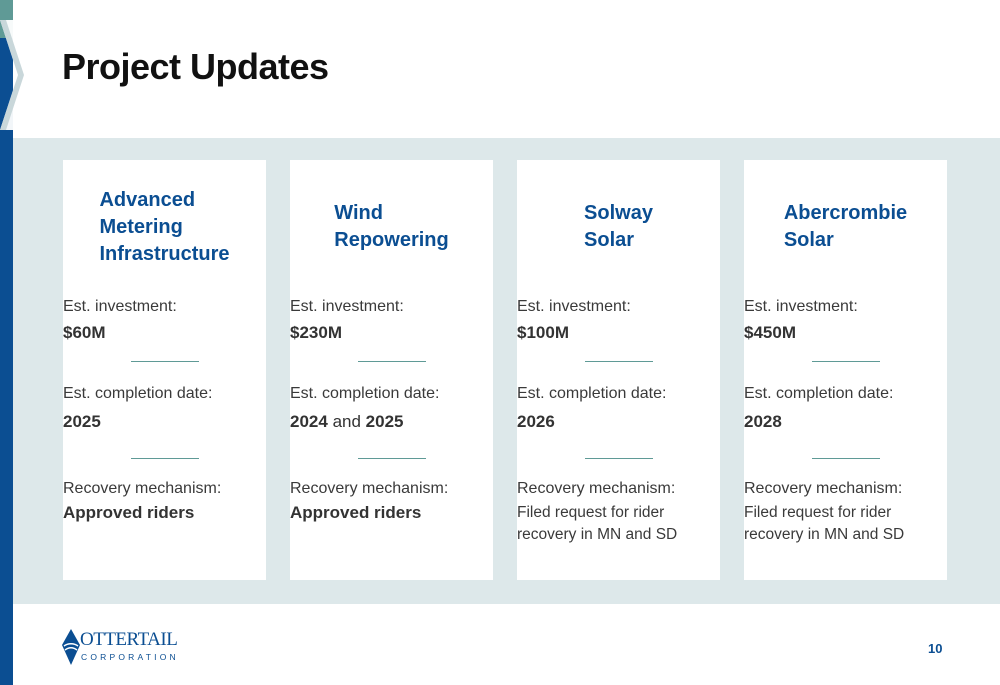  Describe the element at coordinates (164, 370) in the screenshot. I see `project-card-ami` at that location.